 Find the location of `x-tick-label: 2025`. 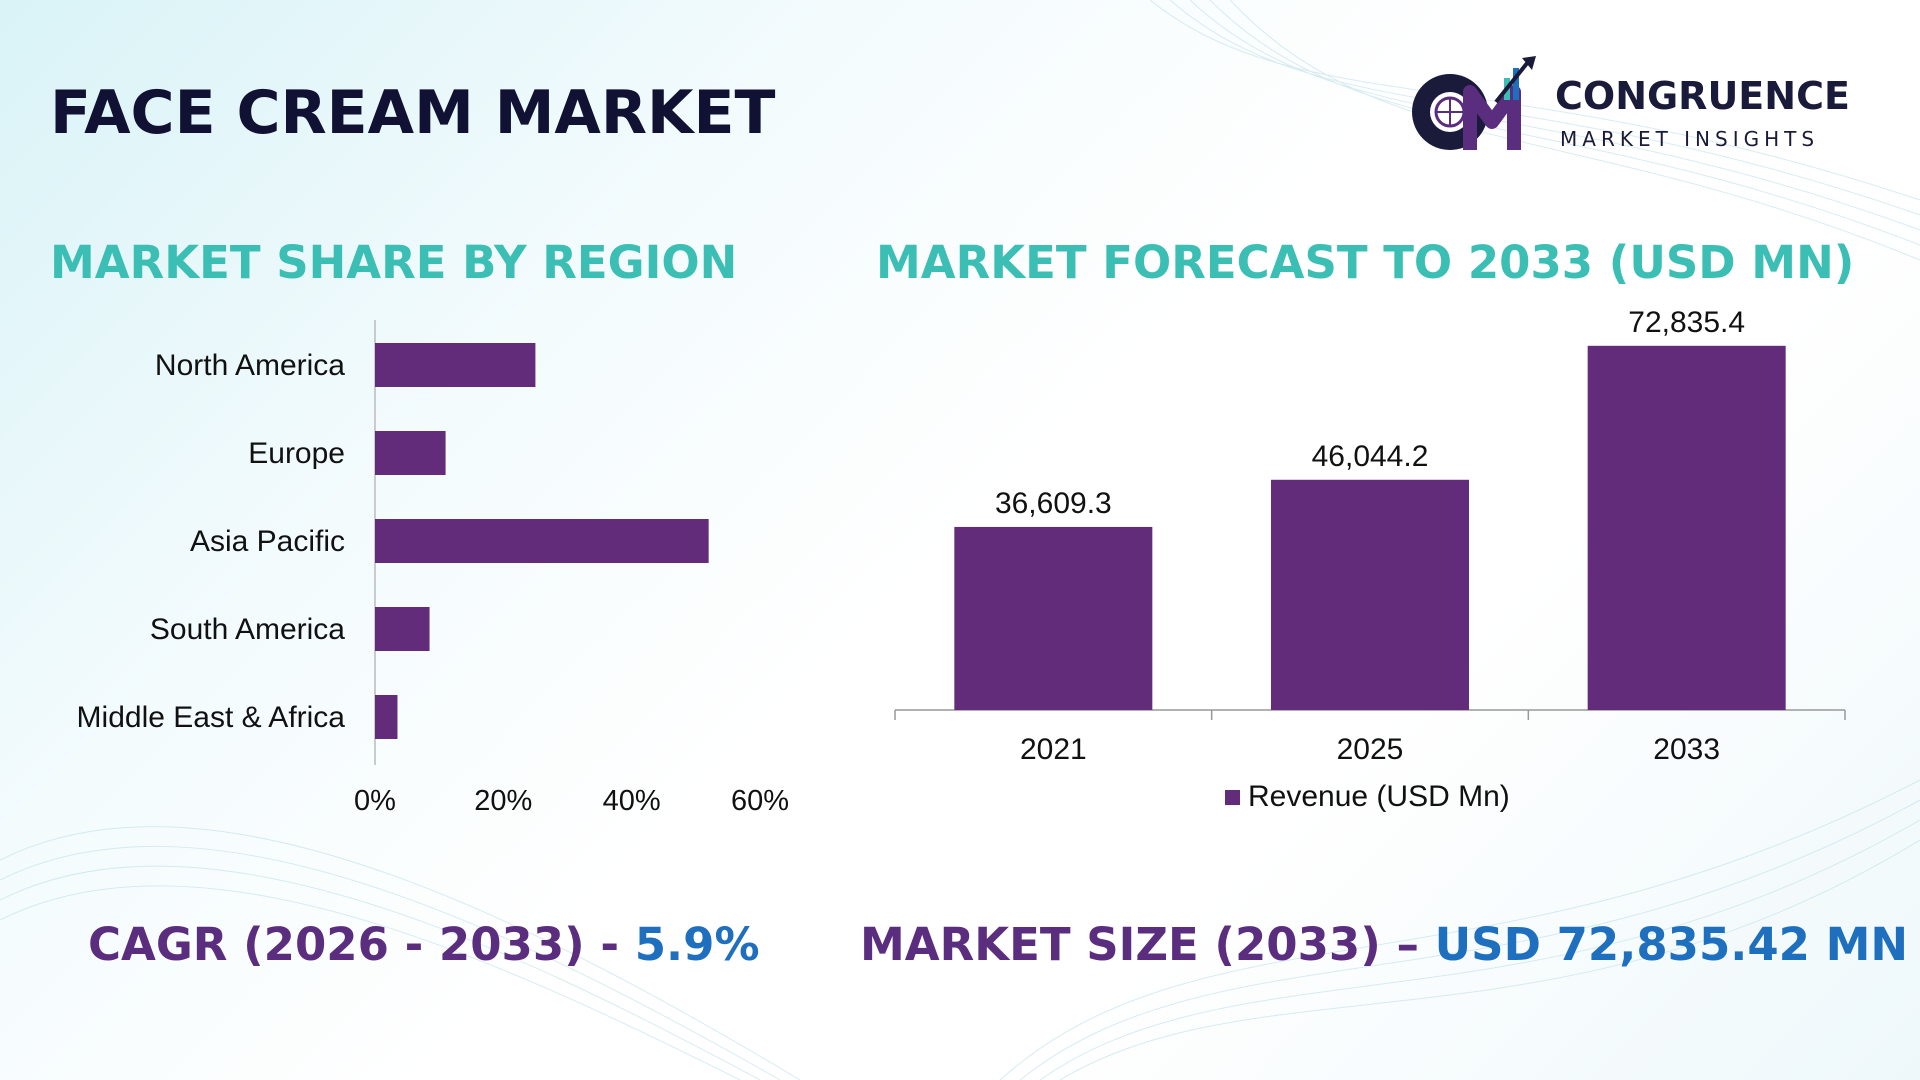

x-tick-label: 2025 is located at coordinates (1370, 749).